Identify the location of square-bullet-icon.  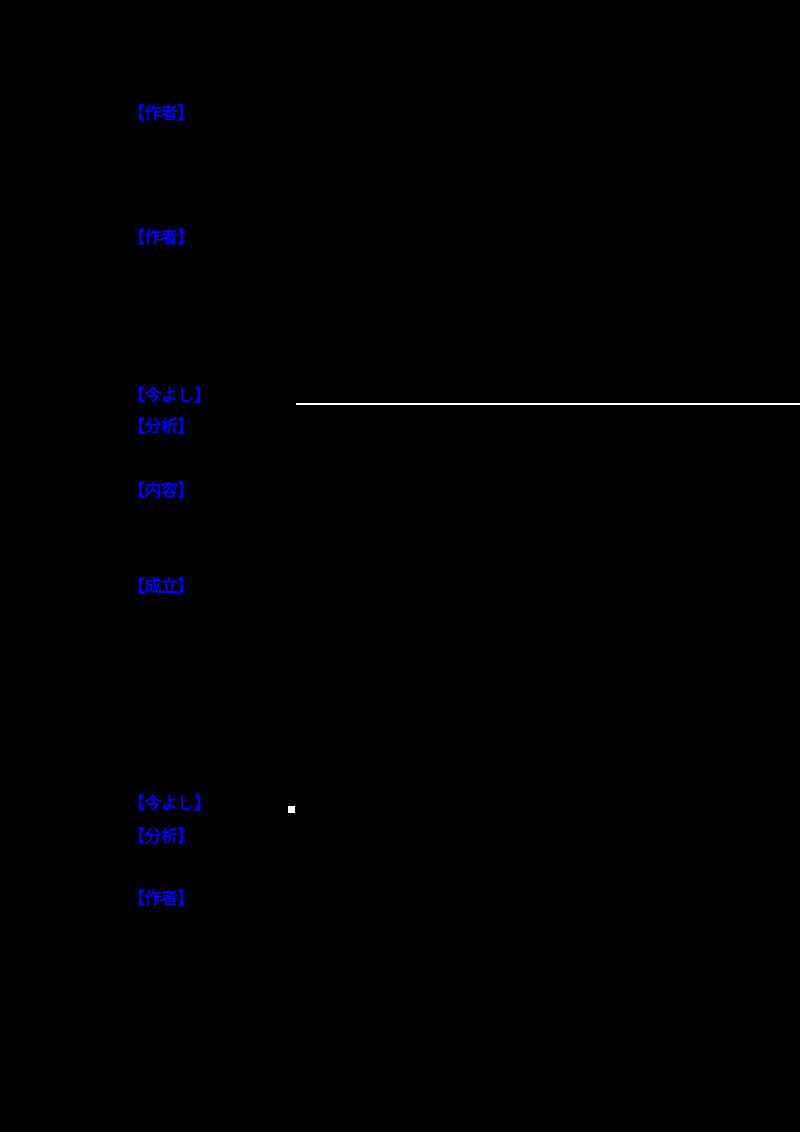
(291, 809).